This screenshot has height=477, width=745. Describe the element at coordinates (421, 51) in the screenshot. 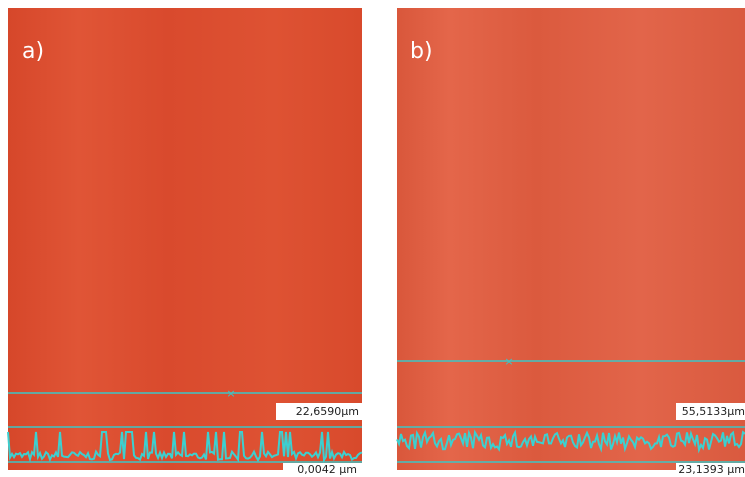

I see `panel-label: b)` at that location.